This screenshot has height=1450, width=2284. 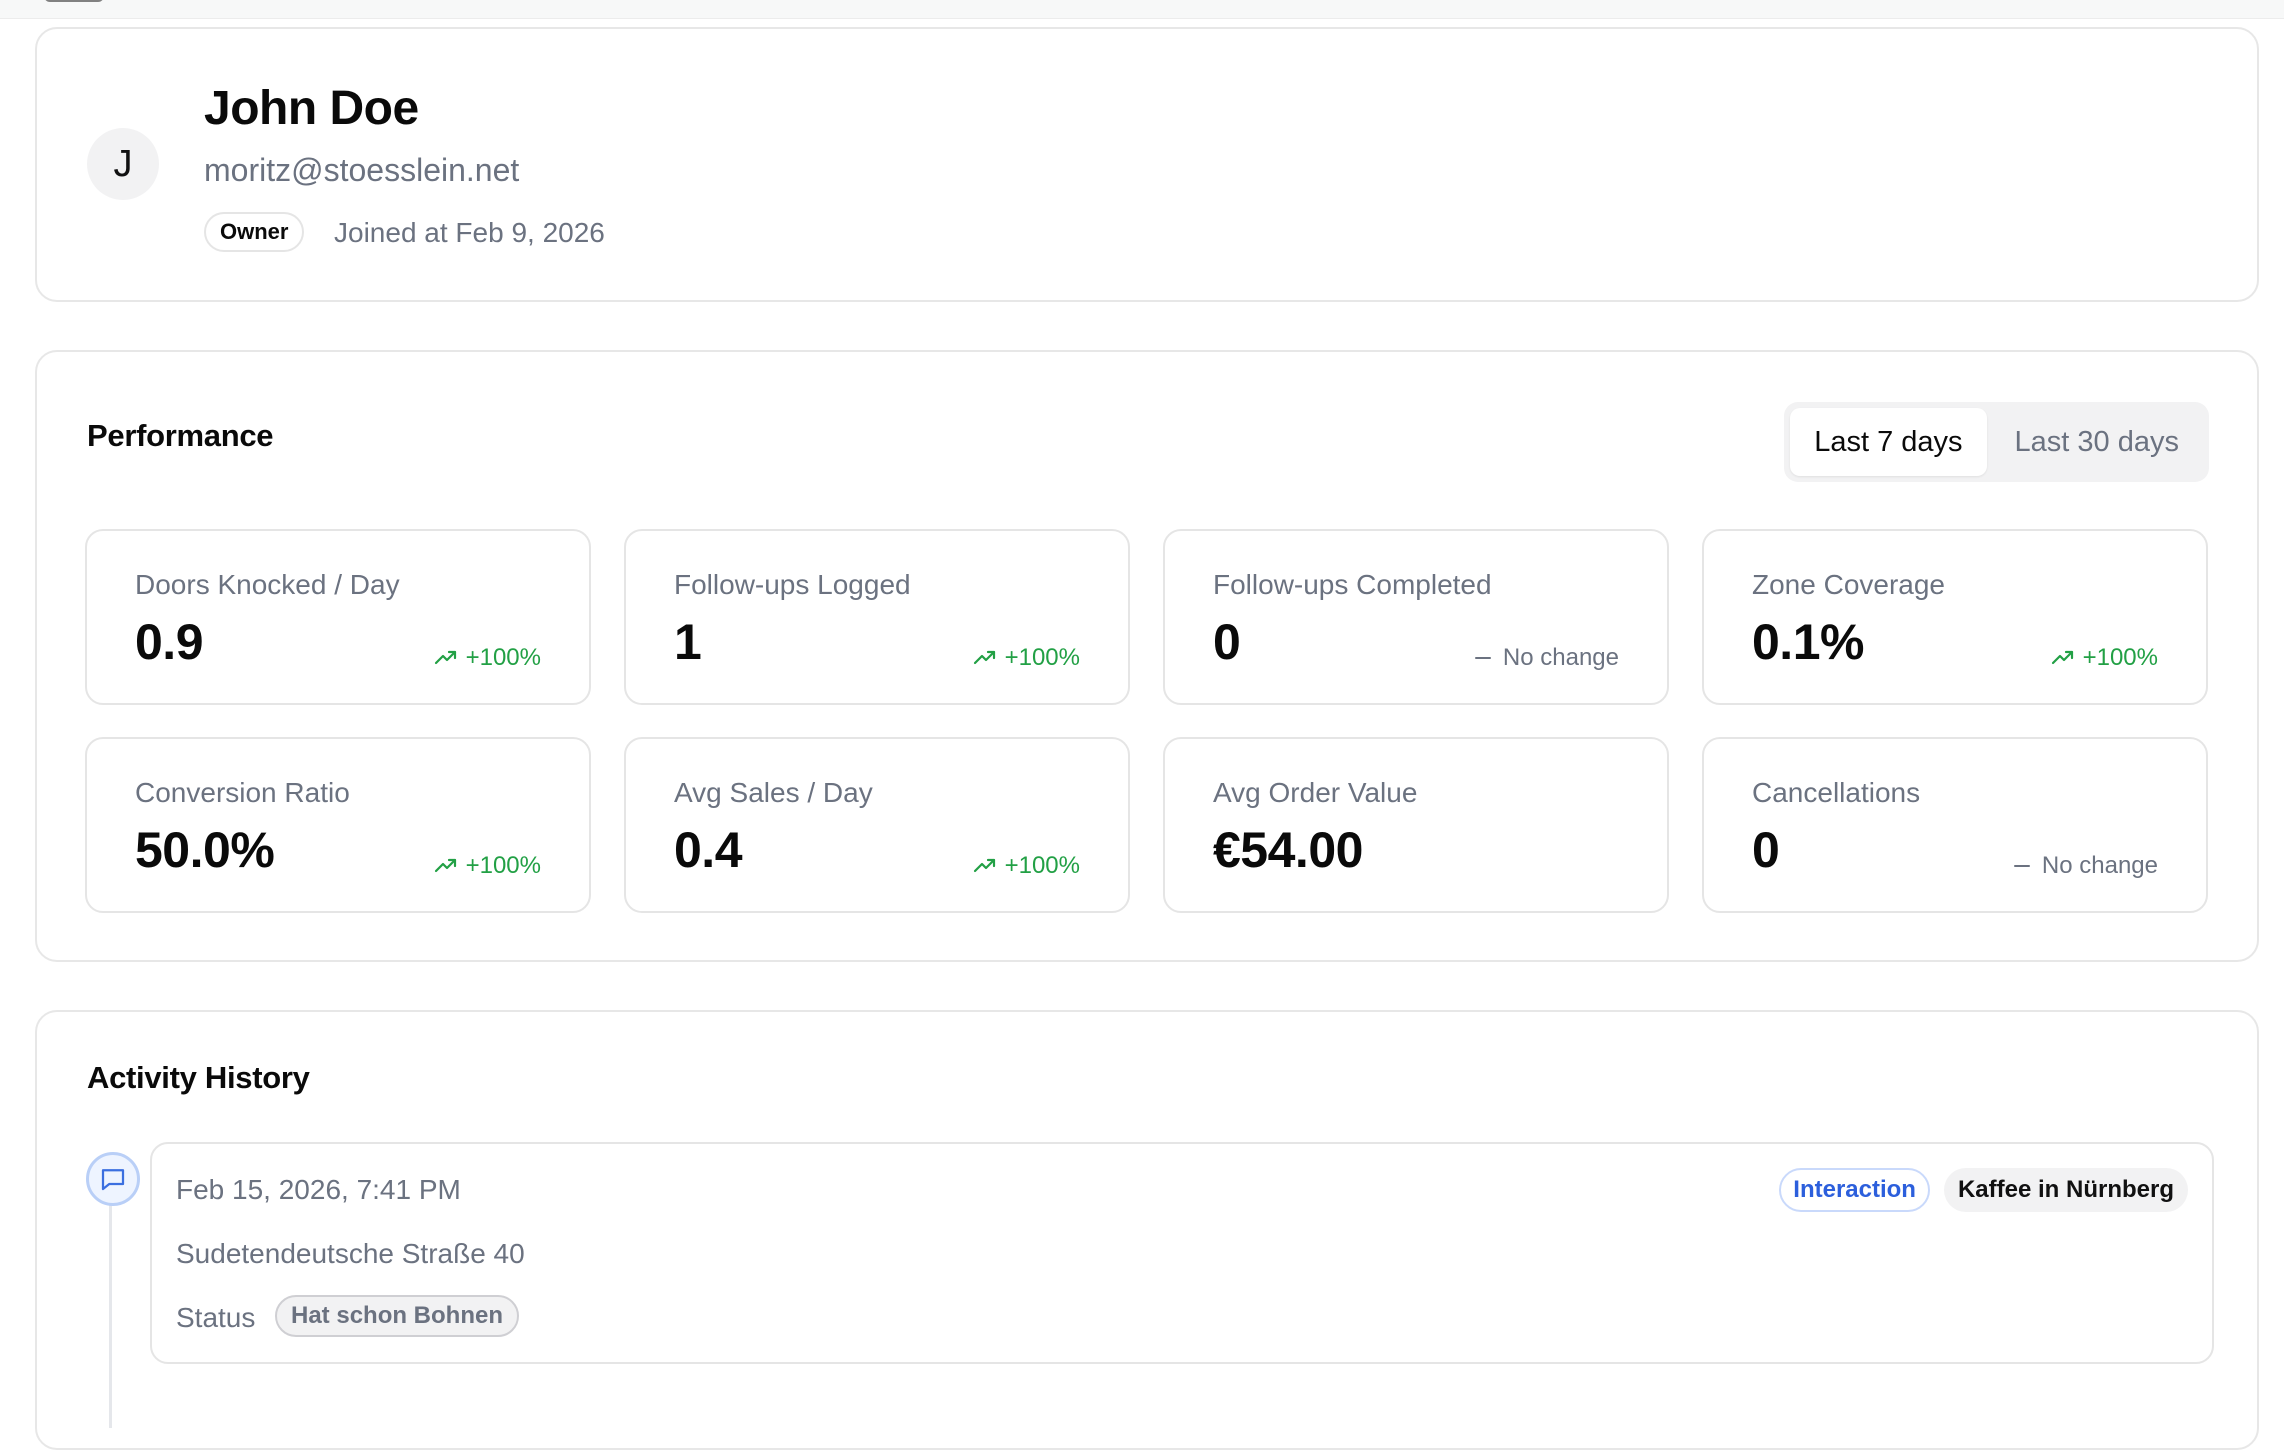 What do you see at coordinates (708, 850) in the screenshot?
I see `metric-value: 0.4` at bounding box center [708, 850].